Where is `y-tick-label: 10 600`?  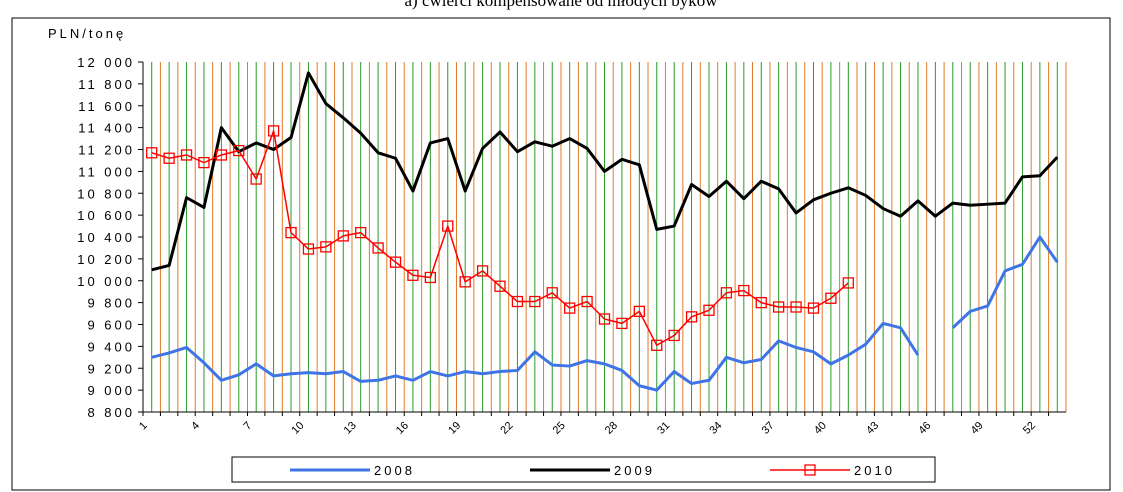
y-tick-label: 10 600 is located at coordinates (106, 215).